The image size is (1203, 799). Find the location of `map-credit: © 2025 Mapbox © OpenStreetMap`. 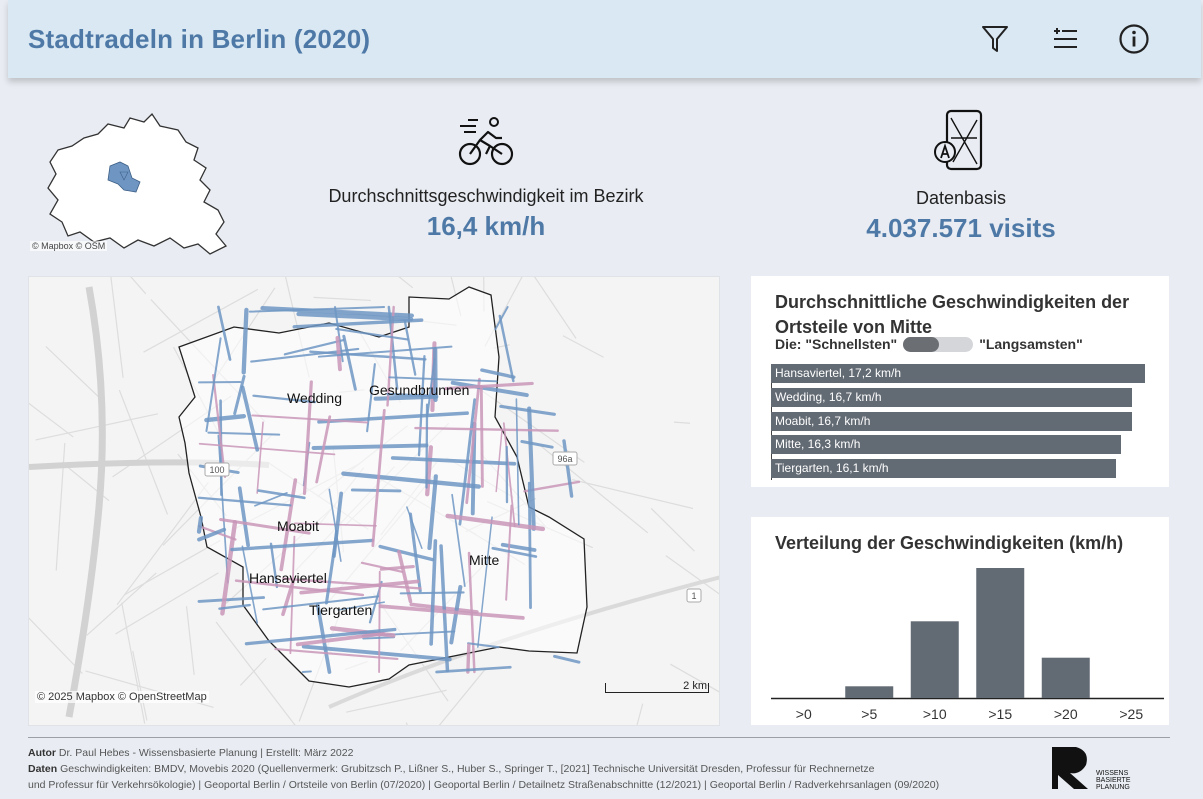

map-credit: © 2025 Mapbox © OpenStreetMap is located at coordinates (122, 697).